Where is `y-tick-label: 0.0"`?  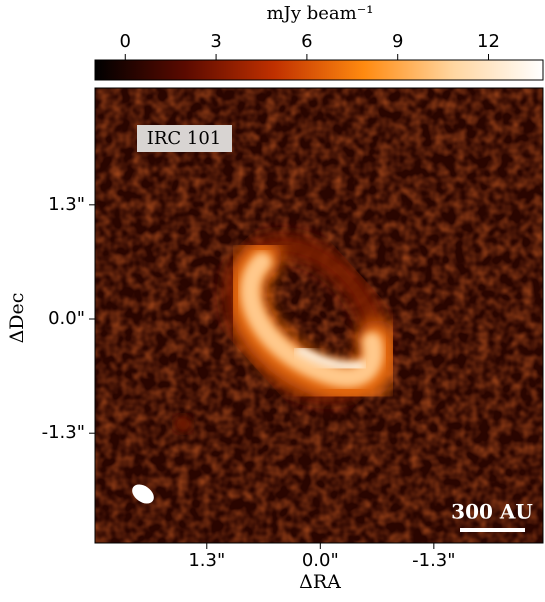
y-tick-label: 0.0" is located at coordinates (66, 318).